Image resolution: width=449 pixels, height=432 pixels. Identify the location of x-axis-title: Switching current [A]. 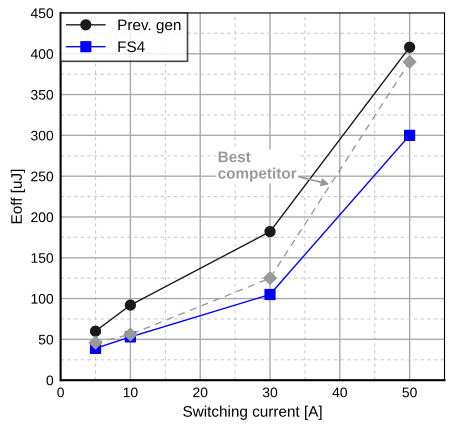
(252, 413).